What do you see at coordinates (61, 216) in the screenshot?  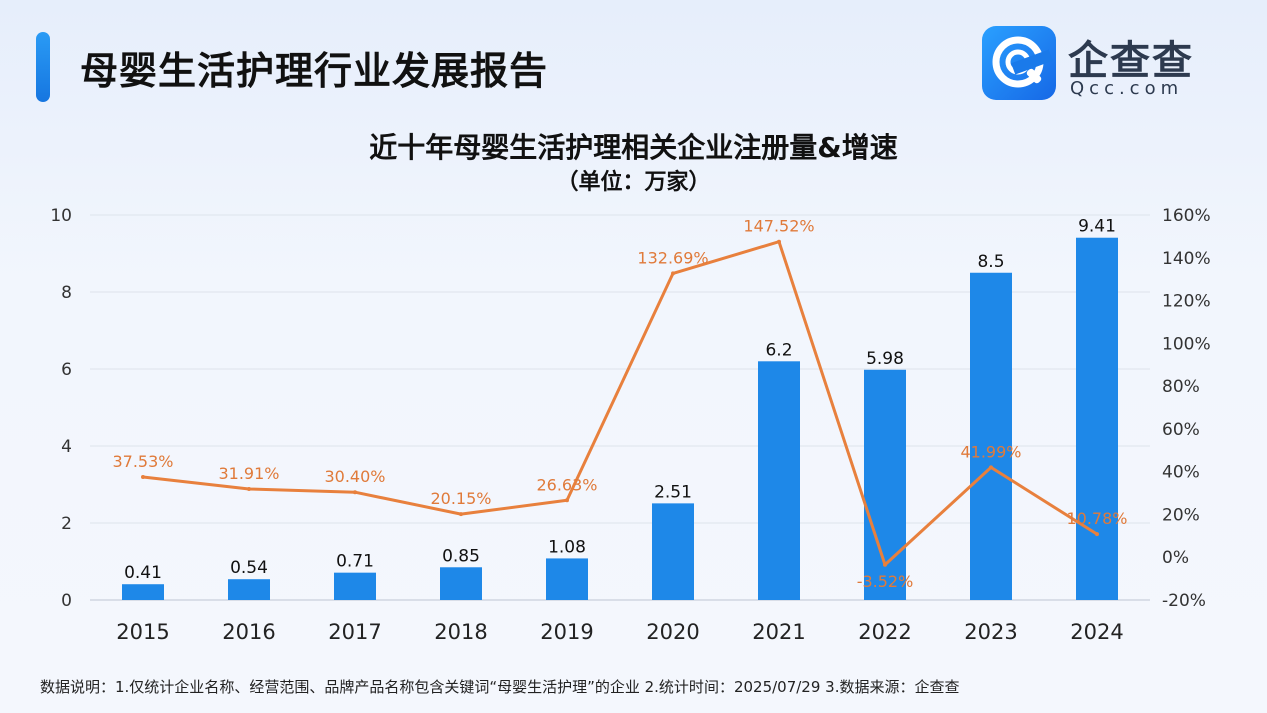 I see `y-tick-label: 10` at bounding box center [61, 216].